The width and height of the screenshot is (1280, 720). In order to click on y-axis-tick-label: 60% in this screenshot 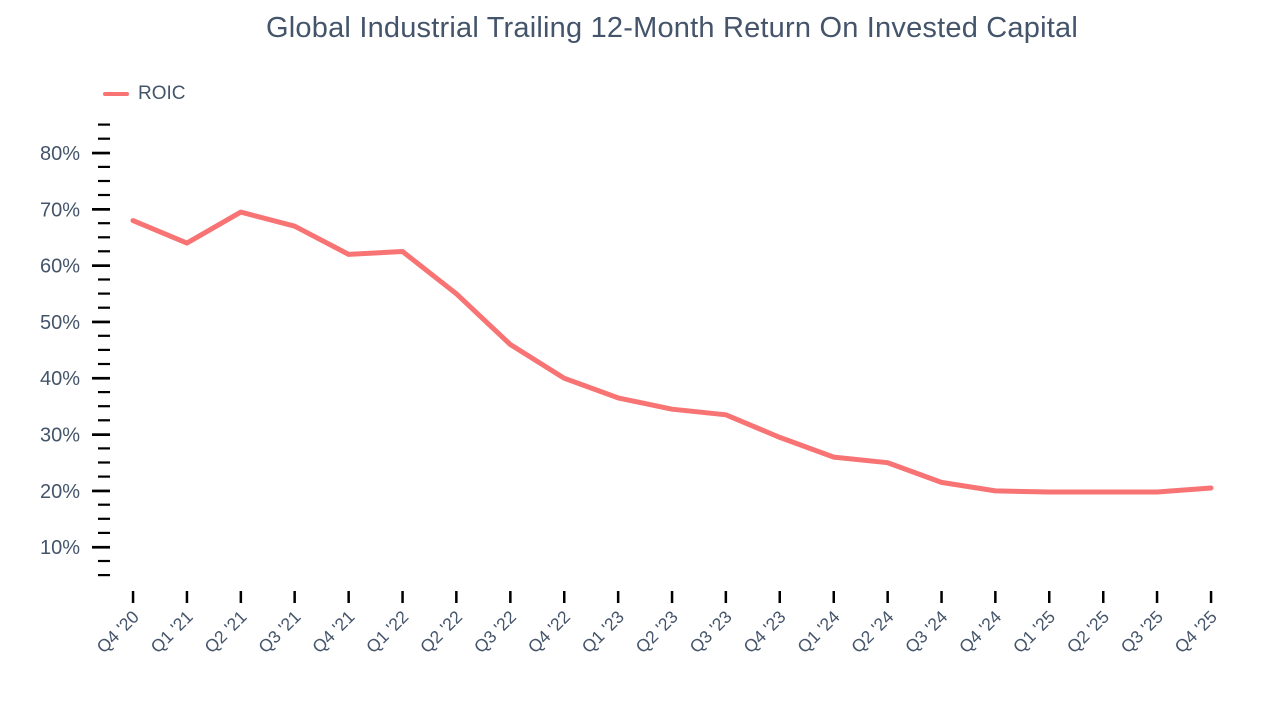, I will do `click(60, 267)`.